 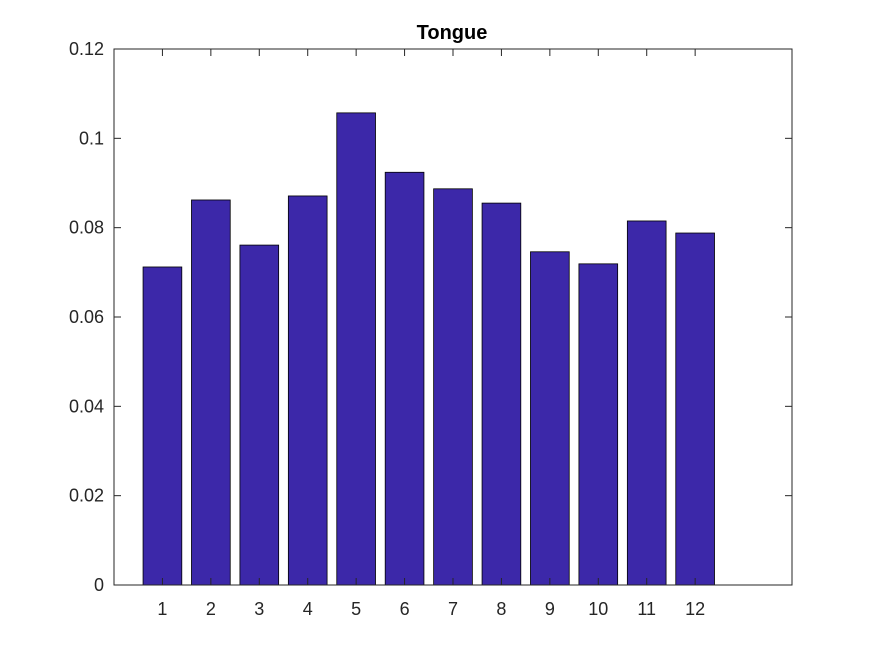 I want to click on x-tick-label: 11, so click(x=646, y=609).